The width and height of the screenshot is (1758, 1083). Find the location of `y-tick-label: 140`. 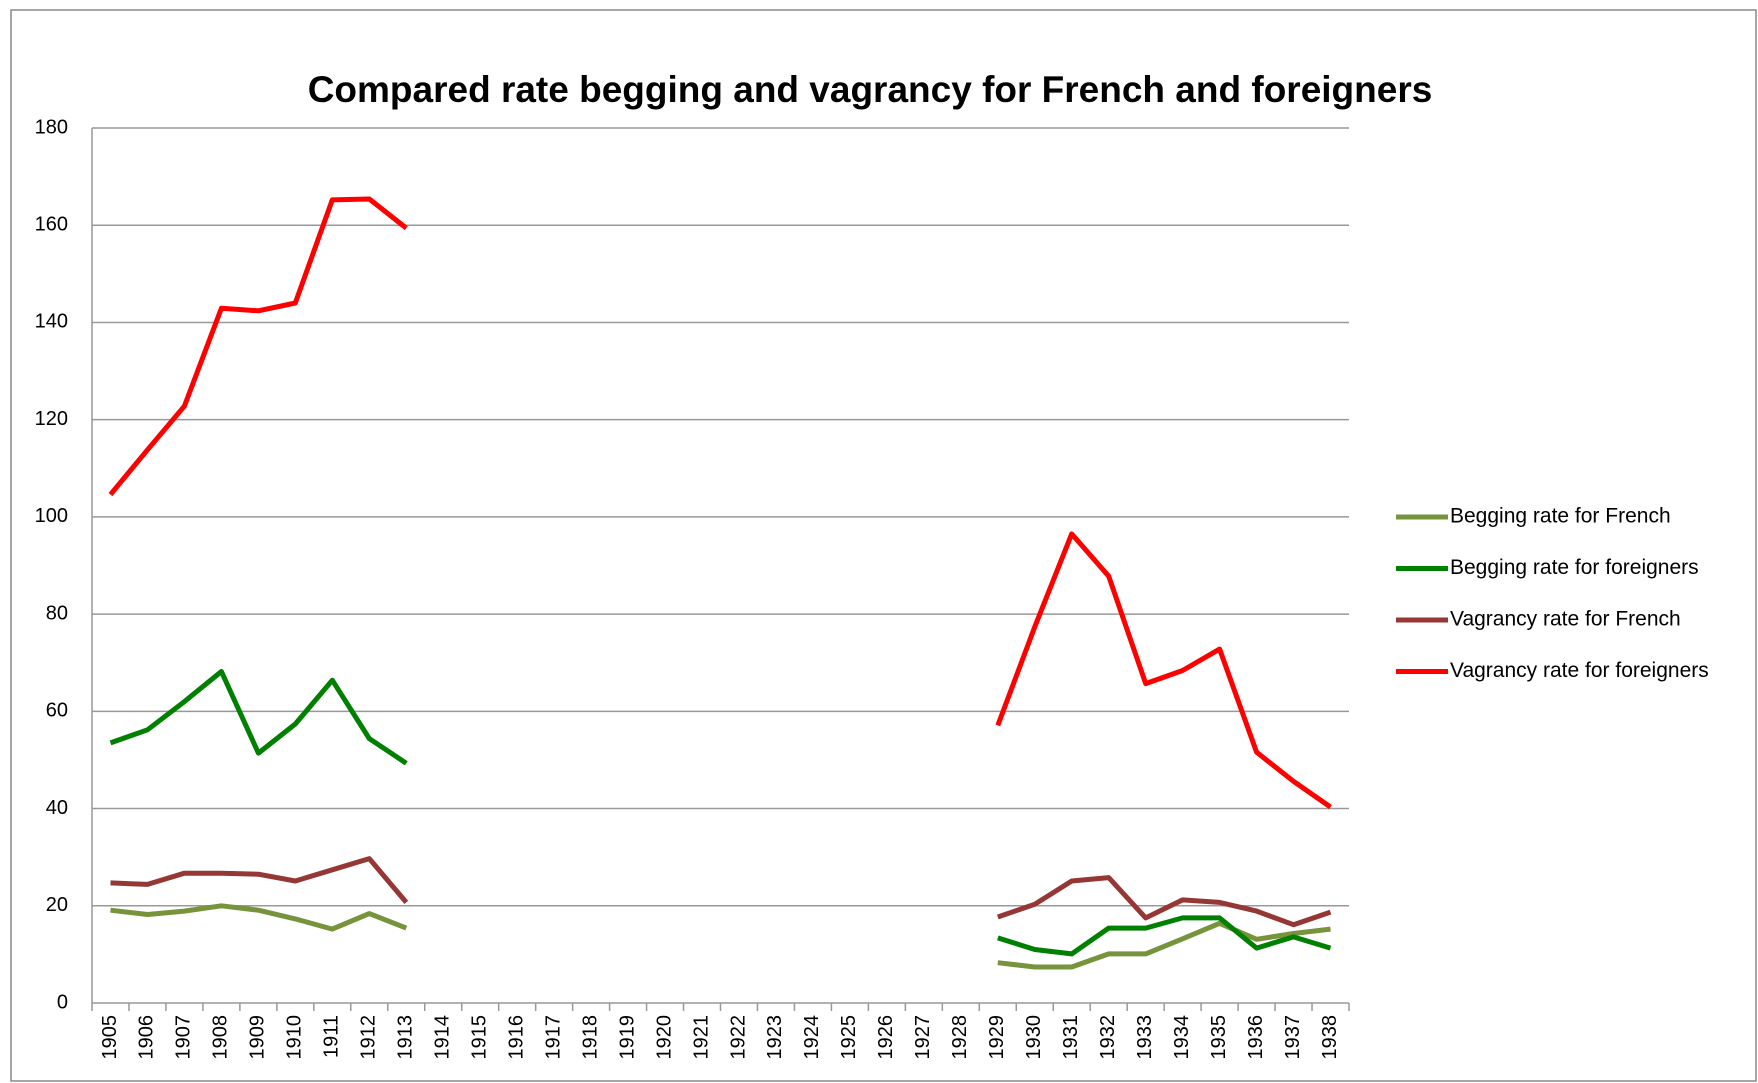

y-tick-label: 140 is located at coordinates (51, 322).